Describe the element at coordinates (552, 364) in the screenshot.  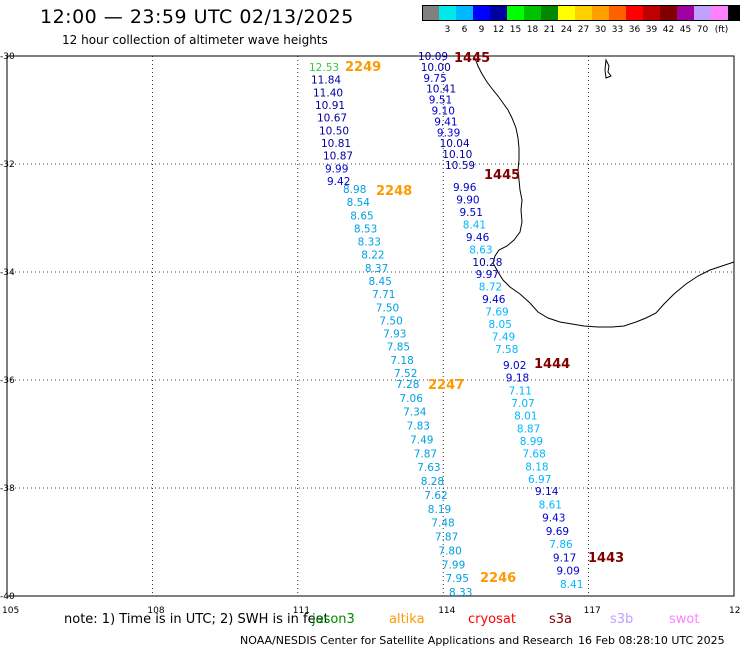
I see `pass-time-label: 1444` at that location.